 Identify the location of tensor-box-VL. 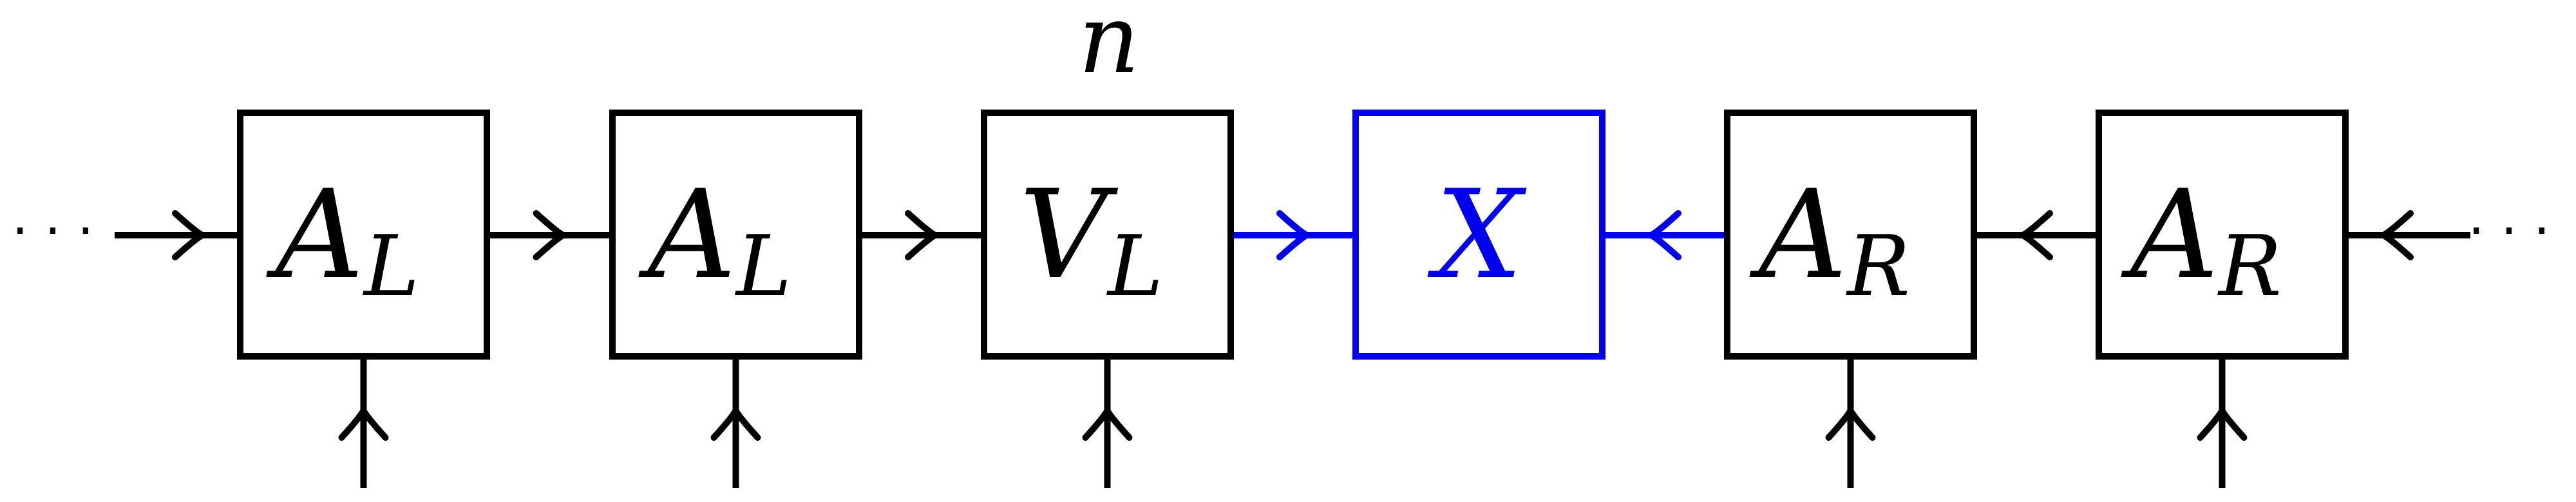
(1107, 235).